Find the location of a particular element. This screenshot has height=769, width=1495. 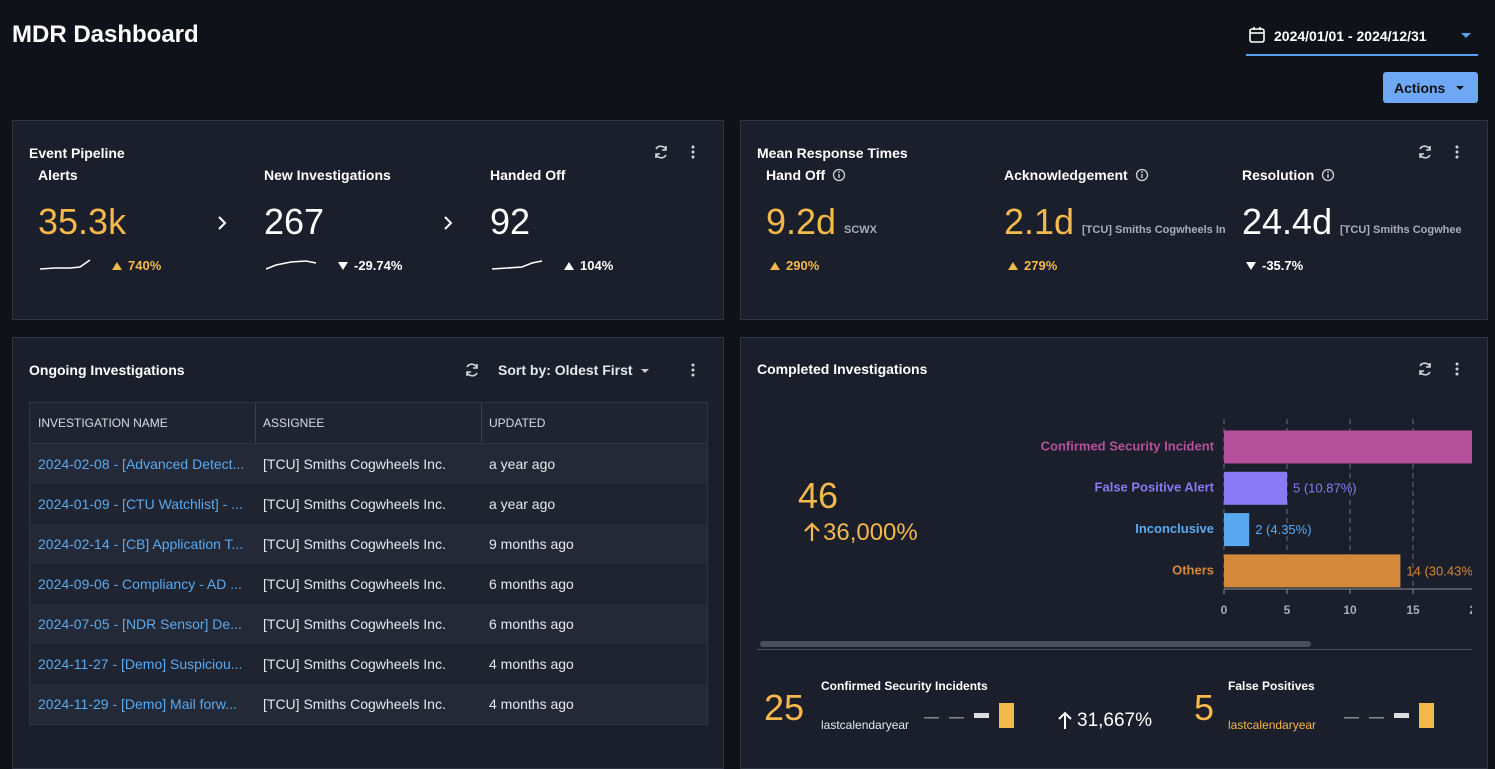

card-value: 5 is located at coordinates (1204, 707).